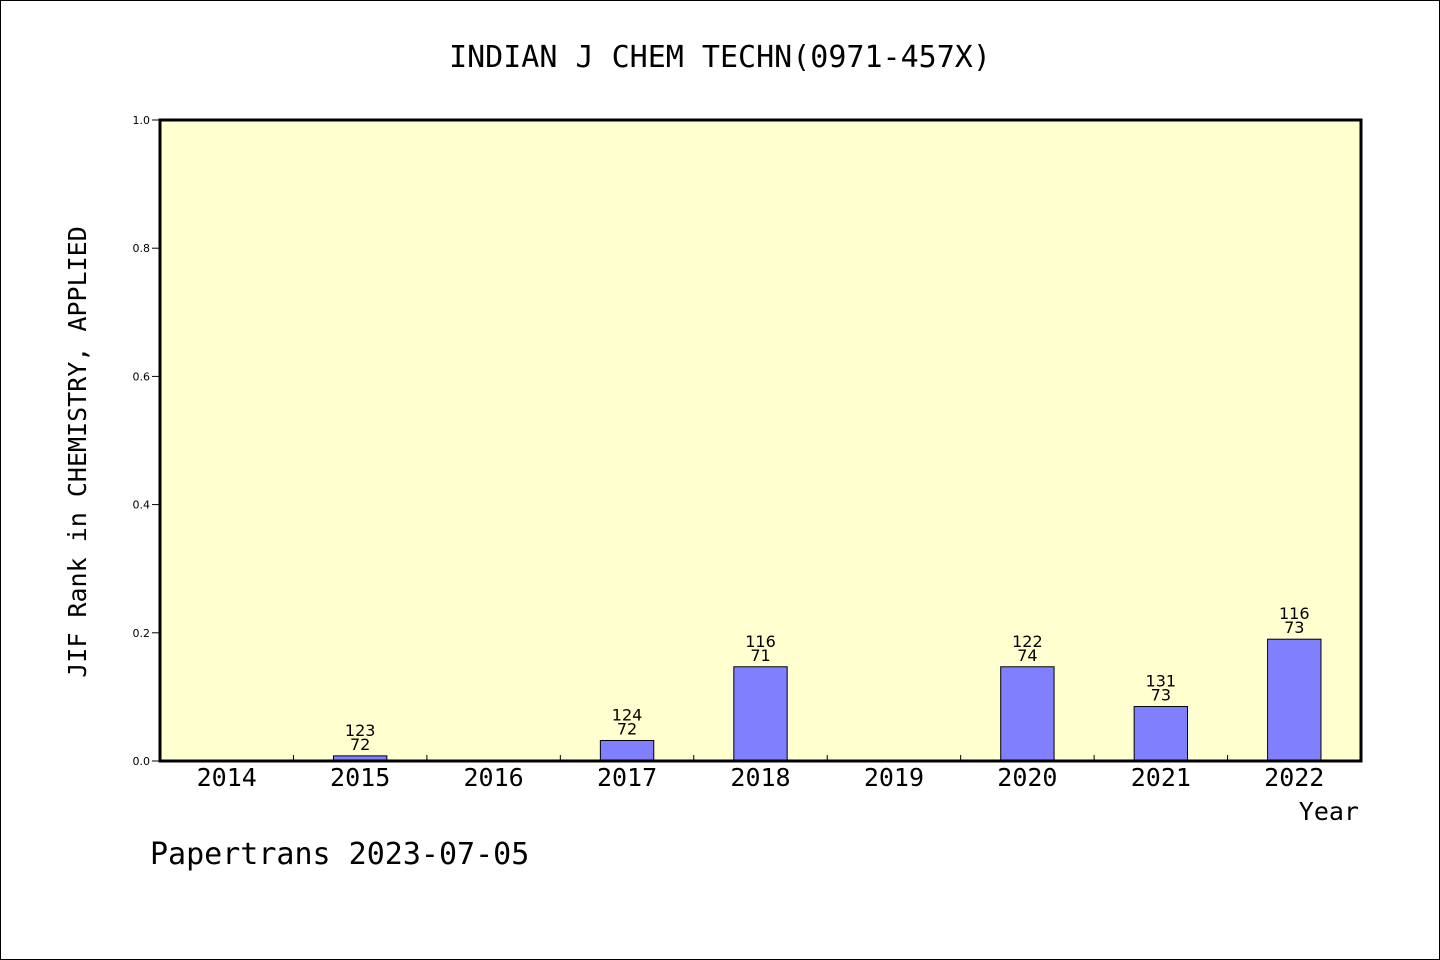  Describe the element at coordinates (760, 777) in the screenshot. I see `x-tick-label: 2018` at that location.